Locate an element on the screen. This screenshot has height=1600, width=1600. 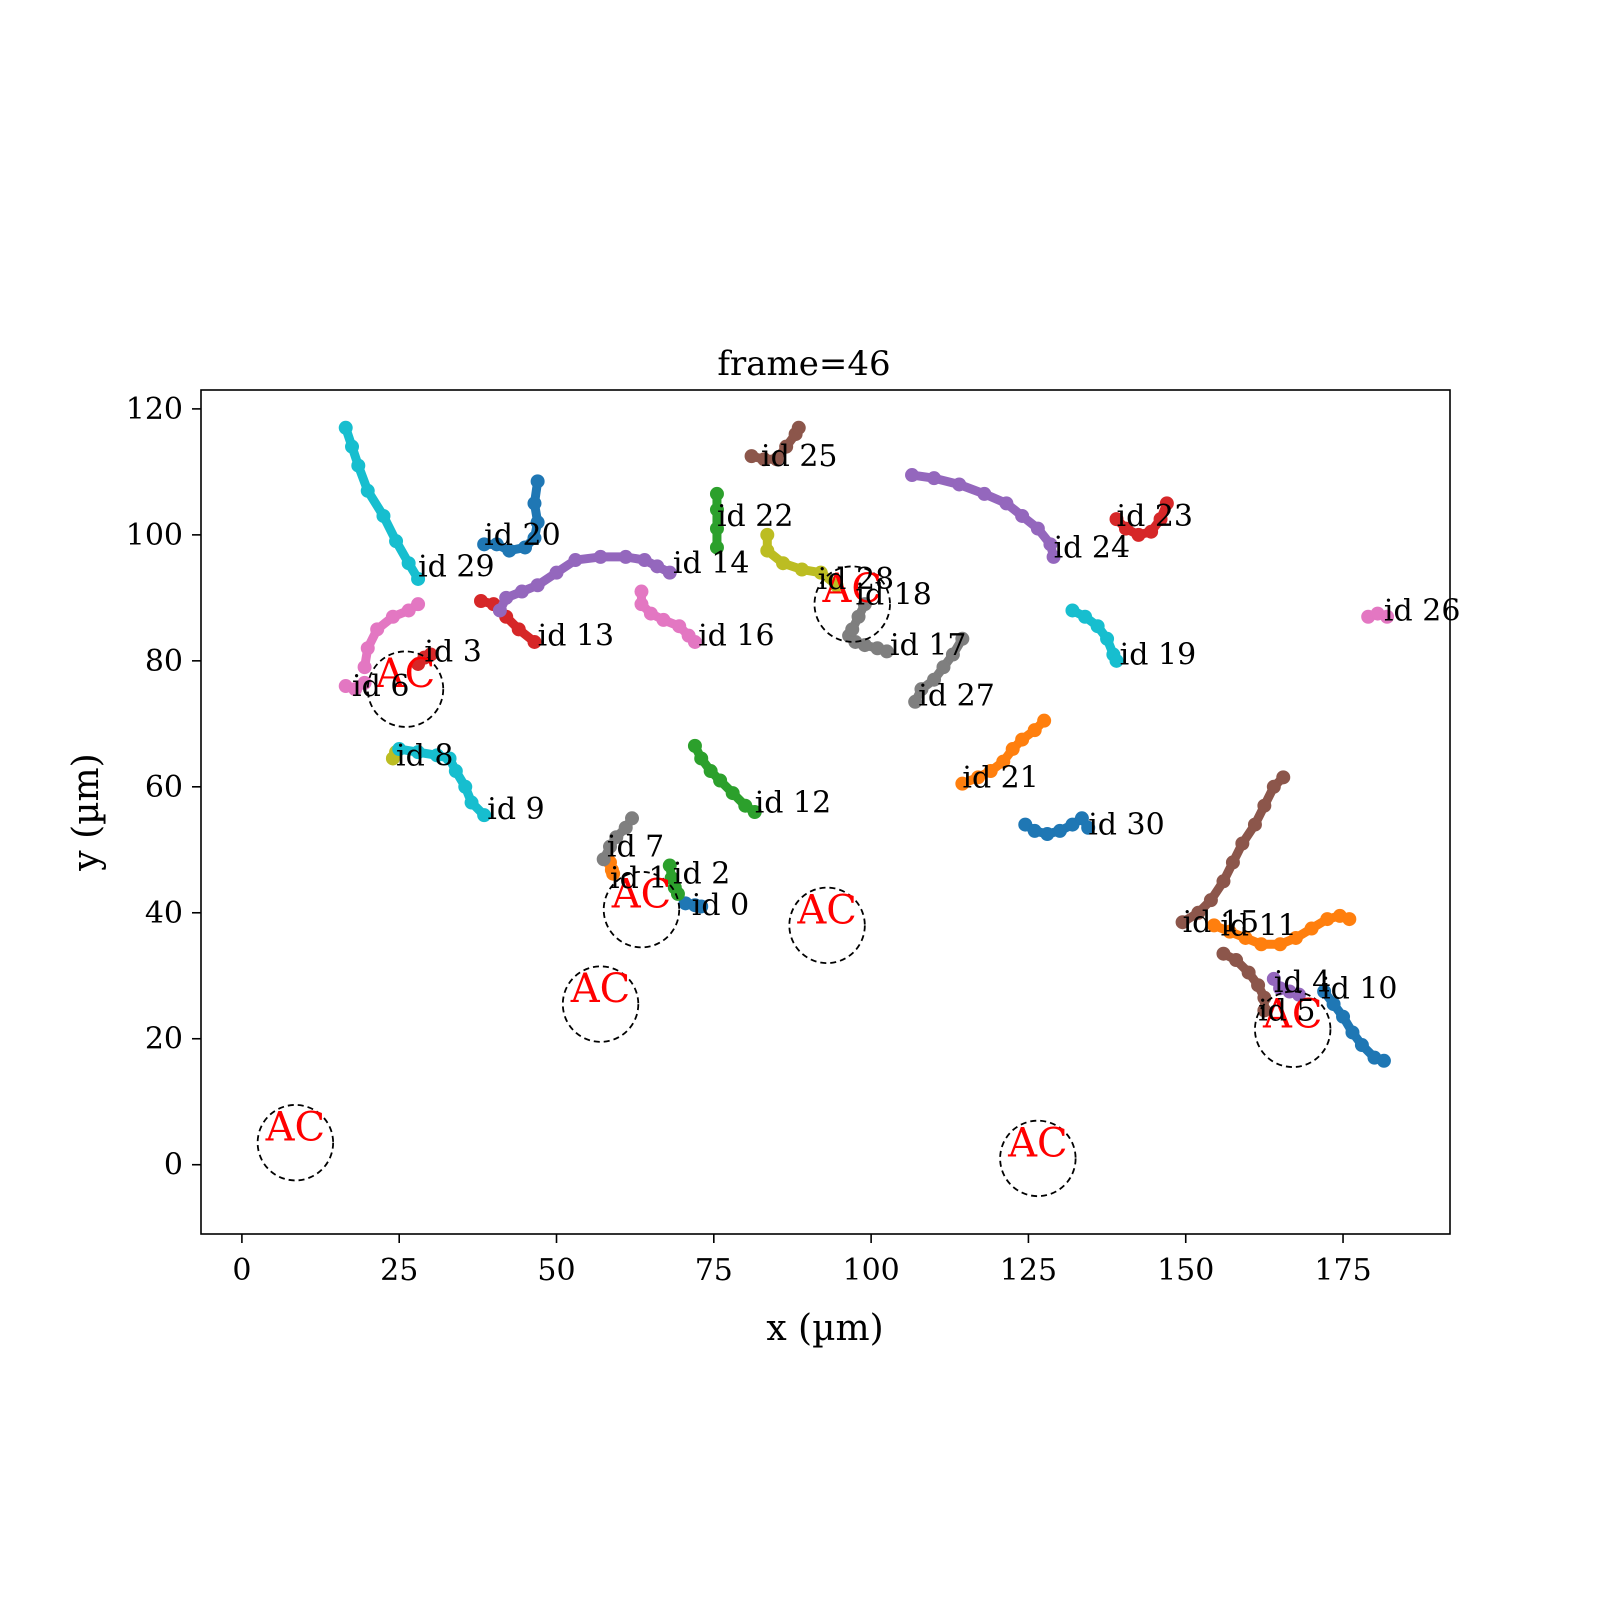
track-id-label: id 10 is located at coordinates (1359, 988).